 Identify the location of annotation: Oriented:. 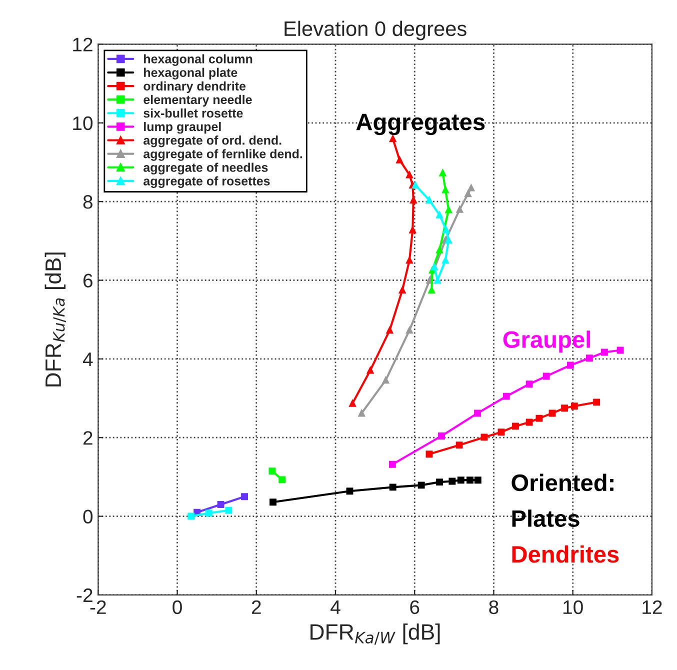
(563, 483).